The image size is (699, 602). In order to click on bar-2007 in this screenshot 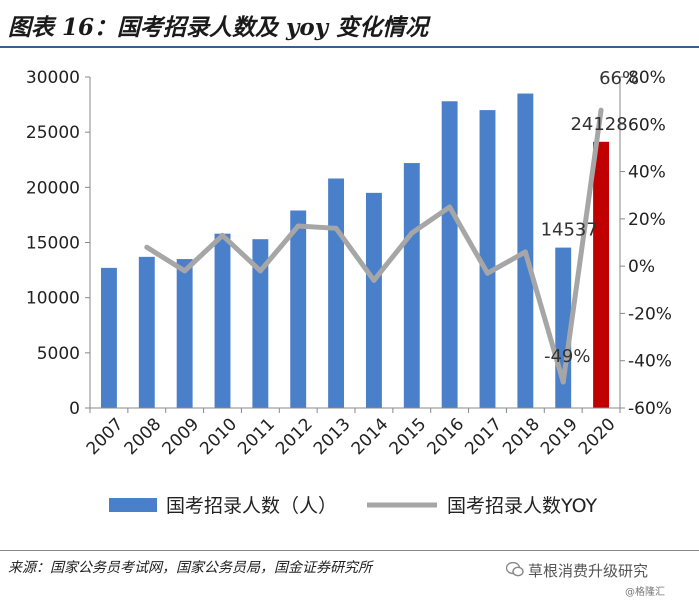, I will do `click(108, 337)`.